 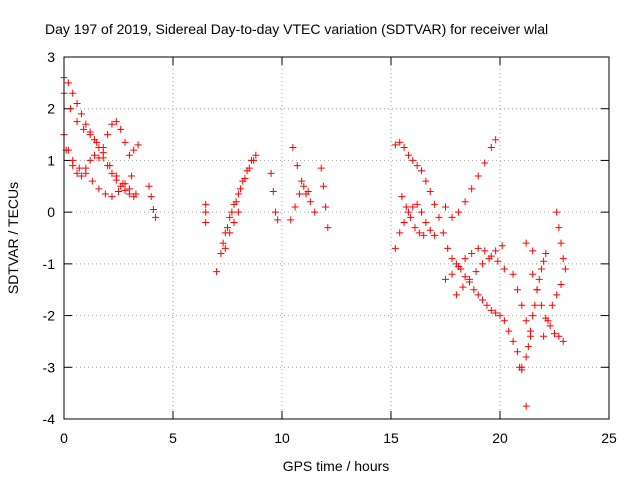 I want to click on x-tick-labels: 0 5 10 15 20 25, so click(x=338, y=438).